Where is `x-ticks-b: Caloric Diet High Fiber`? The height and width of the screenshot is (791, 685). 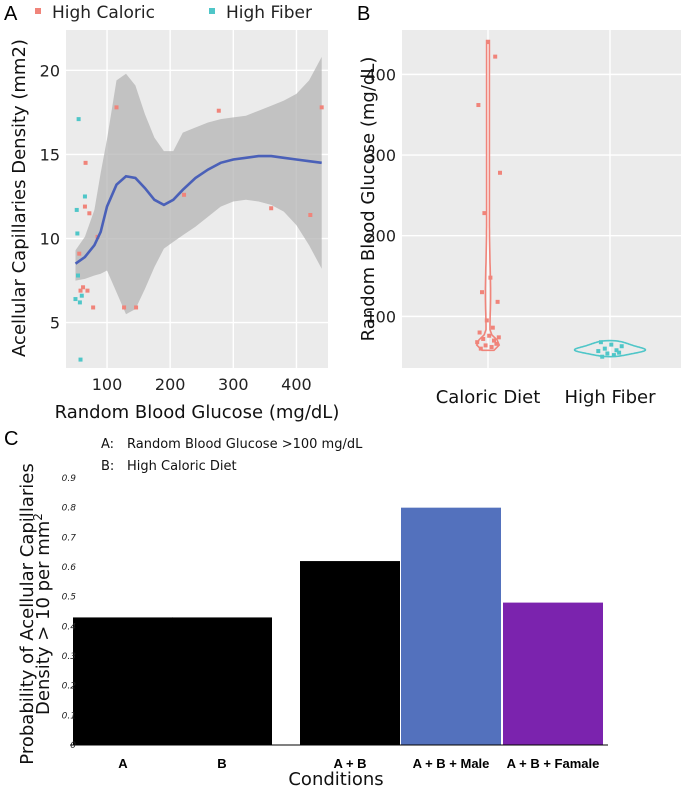
x-ticks-b: Caloric Diet High Fiber is located at coordinates (546, 397).